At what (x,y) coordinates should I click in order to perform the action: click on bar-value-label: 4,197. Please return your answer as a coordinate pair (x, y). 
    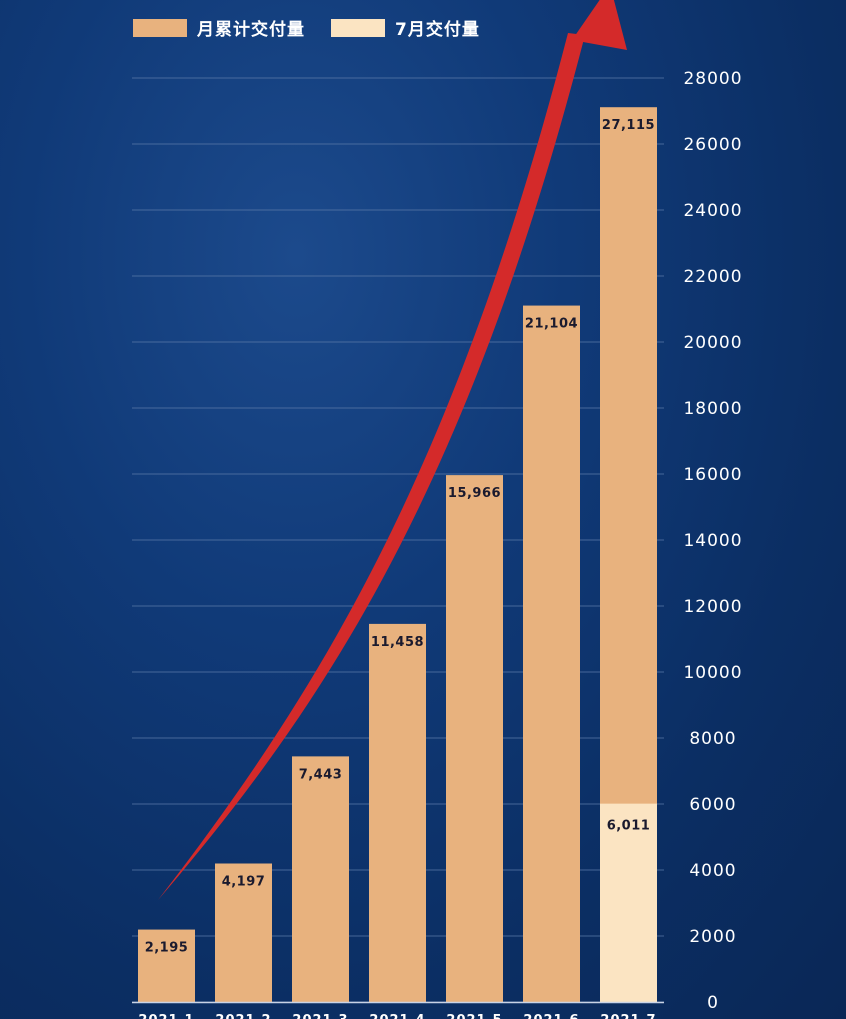
    Looking at the image, I should click on (244, 881).